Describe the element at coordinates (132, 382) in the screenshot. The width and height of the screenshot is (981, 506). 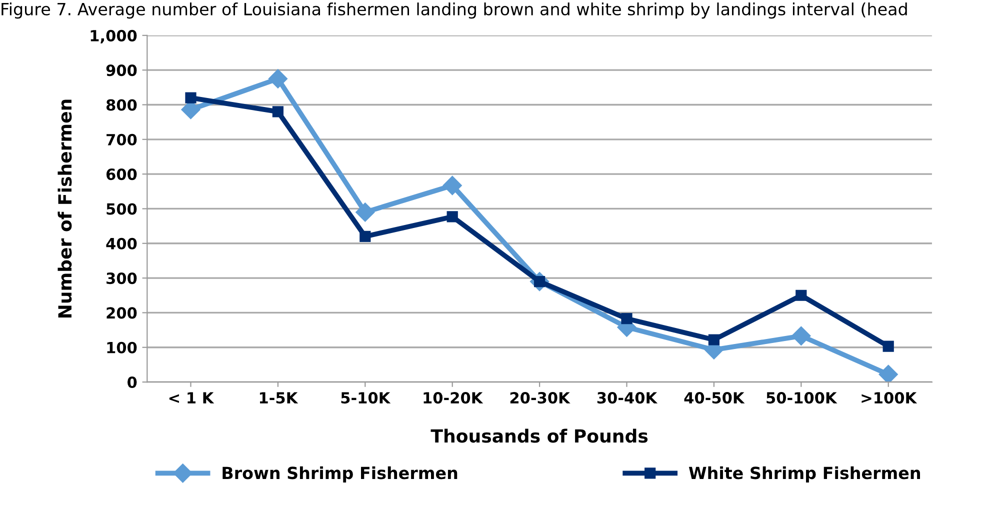
I see `y-tick-label: 0` at that location.